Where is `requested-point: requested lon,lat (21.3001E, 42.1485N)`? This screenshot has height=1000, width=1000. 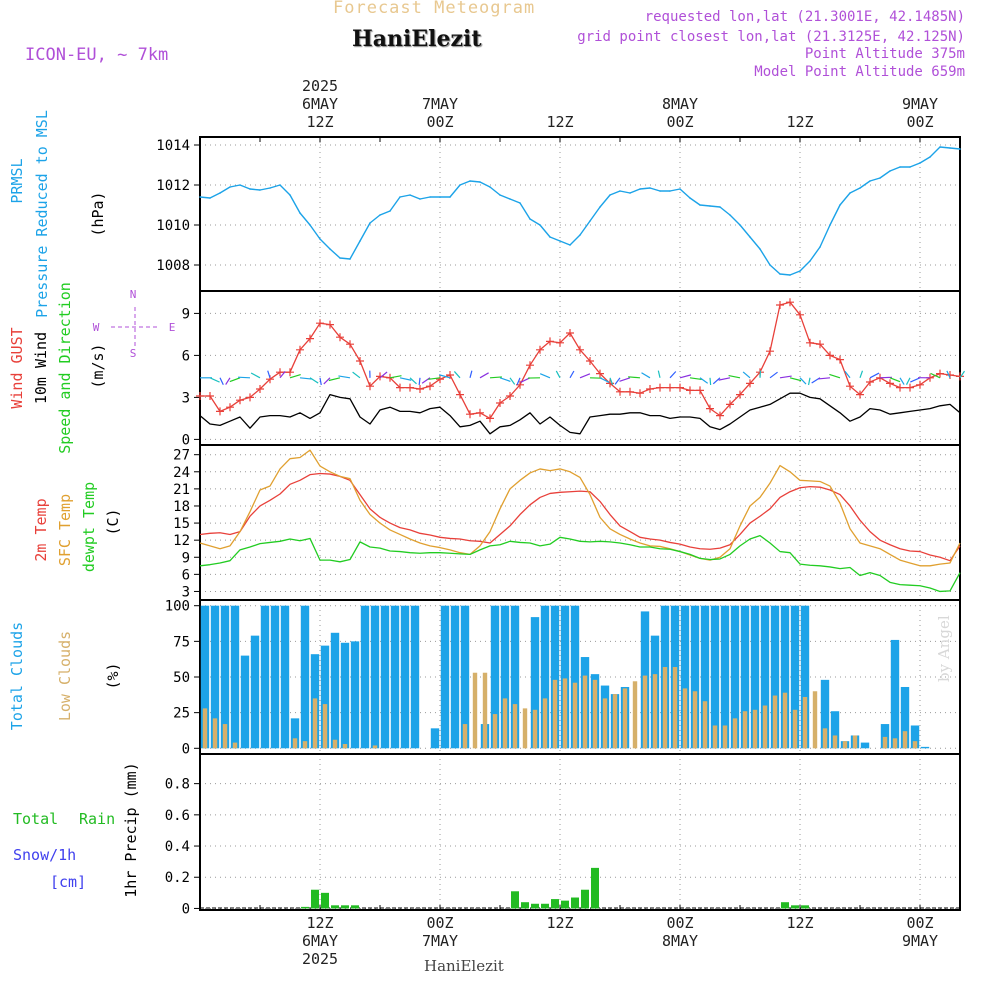 requested-point: requested lon,lat (21.3001E, 42.1485N) is located at coordinates (804, 17).